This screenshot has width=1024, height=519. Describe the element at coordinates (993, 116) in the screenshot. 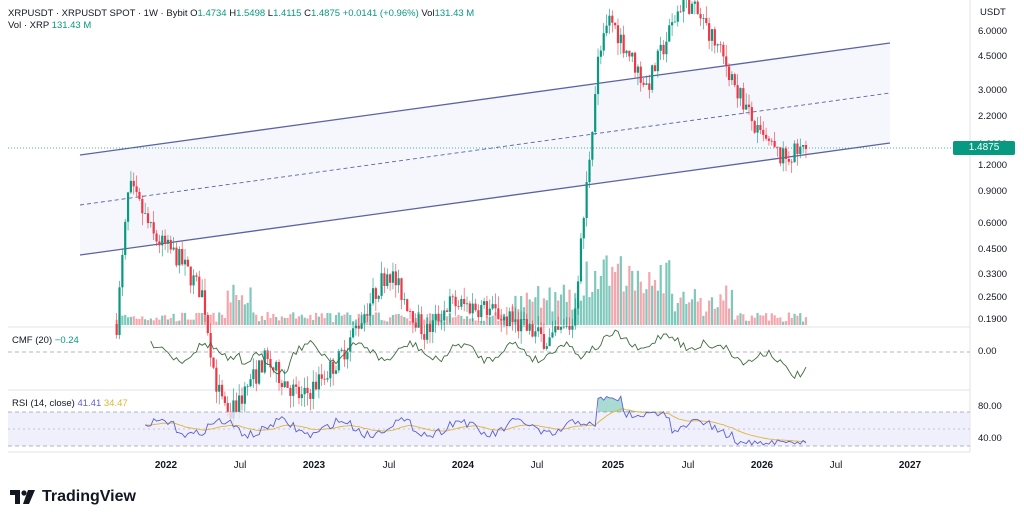

I see `price-axis-tick: 2.2000` at that location.